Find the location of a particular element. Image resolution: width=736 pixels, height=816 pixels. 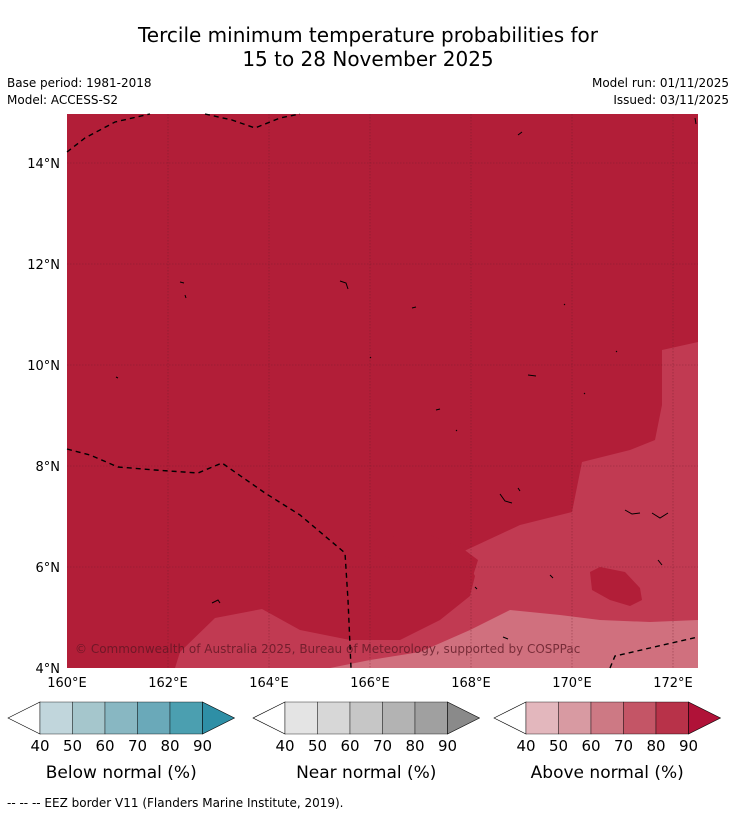

map-title-line2: 15 to 28 November 2025 is located at coordinates (368, 59).